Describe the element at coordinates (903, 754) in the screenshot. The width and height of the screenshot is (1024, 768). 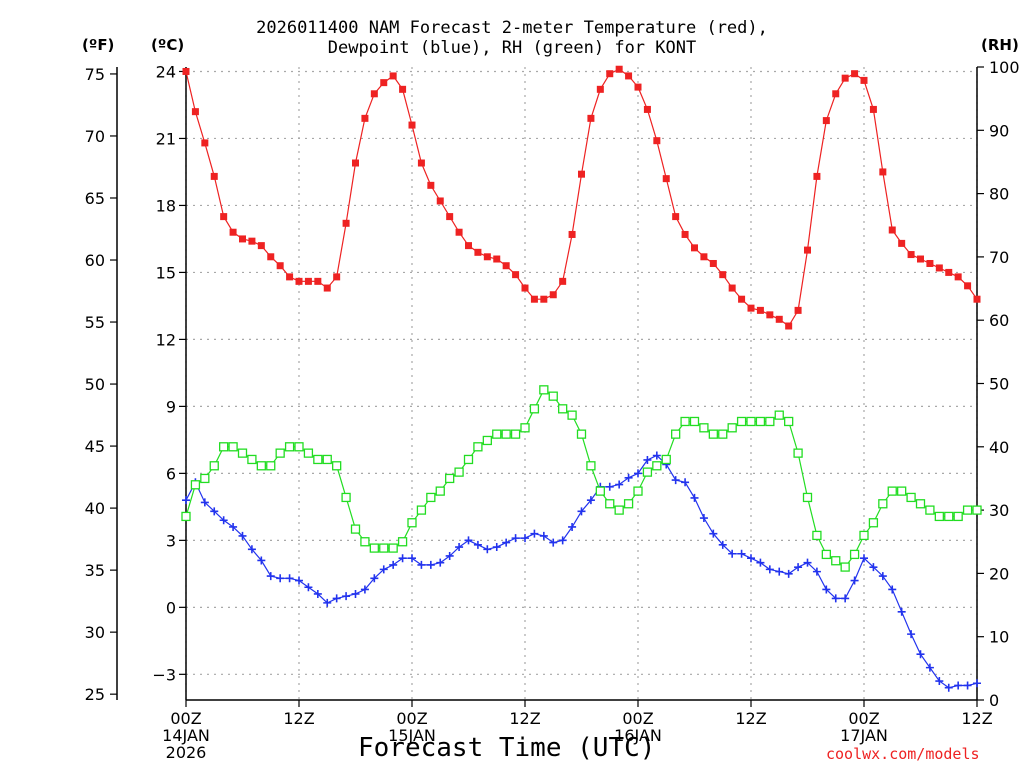
I see `credit-text: coolwx.com/models` at that location.